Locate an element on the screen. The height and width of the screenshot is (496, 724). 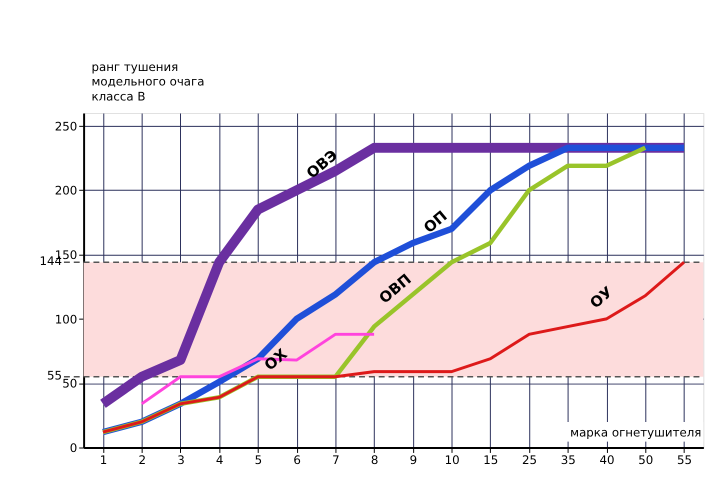
line-series is located at coordinates (258, 369).